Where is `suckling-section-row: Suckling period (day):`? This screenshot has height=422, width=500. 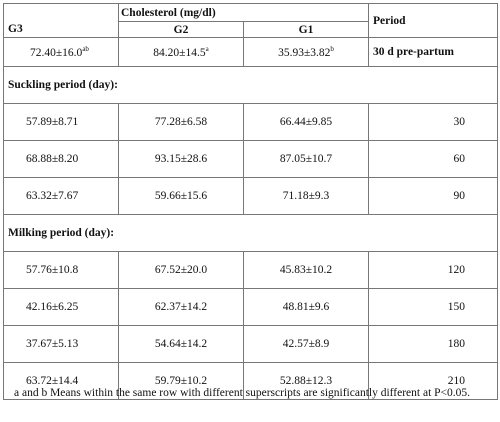 suckling-section-row: Suckling period (day): is located at coordinates (250, 85).